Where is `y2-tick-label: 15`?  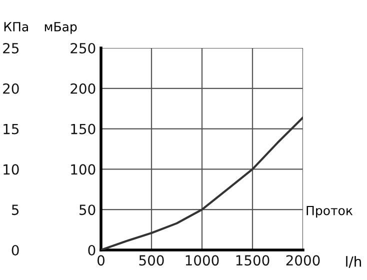 y2-tick-label: 15 is located at coordinates (11, 129).